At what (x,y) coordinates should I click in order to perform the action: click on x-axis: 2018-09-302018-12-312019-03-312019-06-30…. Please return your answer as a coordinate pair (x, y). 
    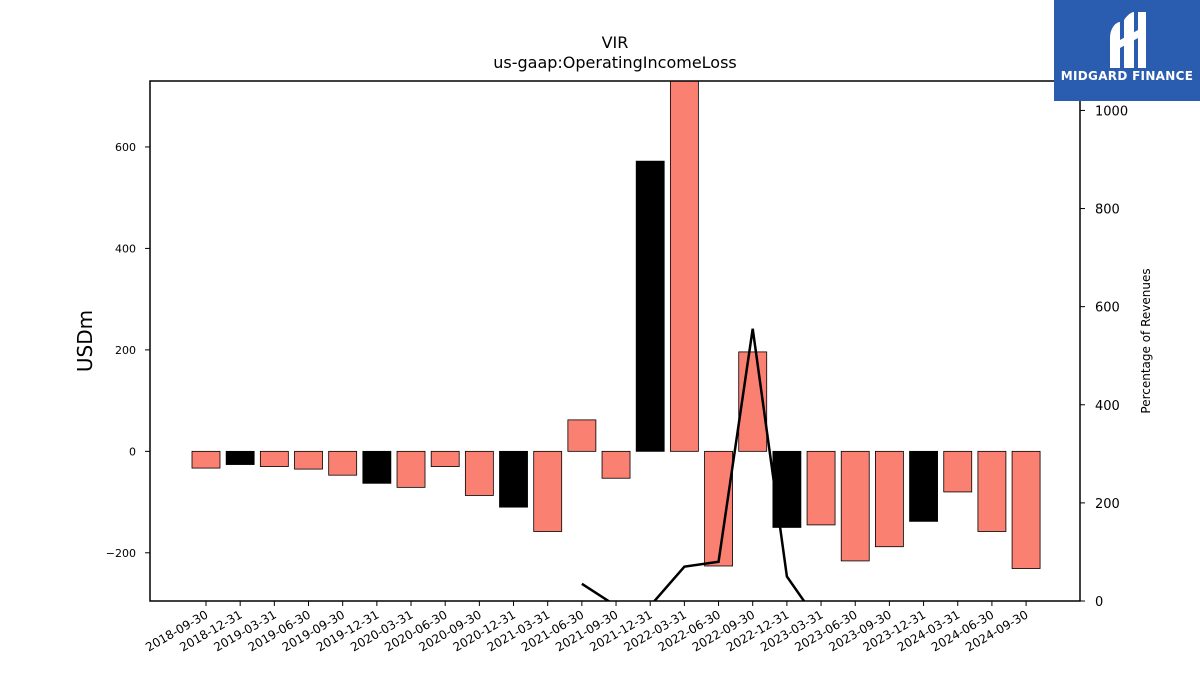
    Looking at the image, I should click on (587, 627).